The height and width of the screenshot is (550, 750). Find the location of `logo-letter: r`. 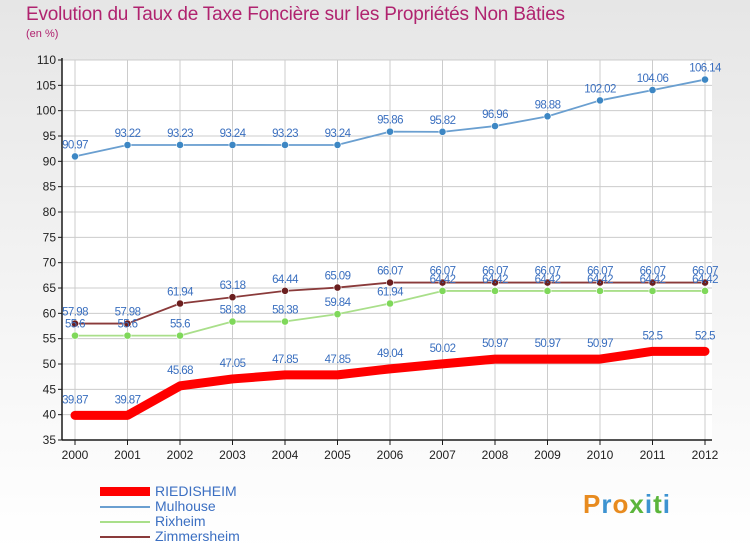

logo-letter: r is located at coordinates (607, 504).